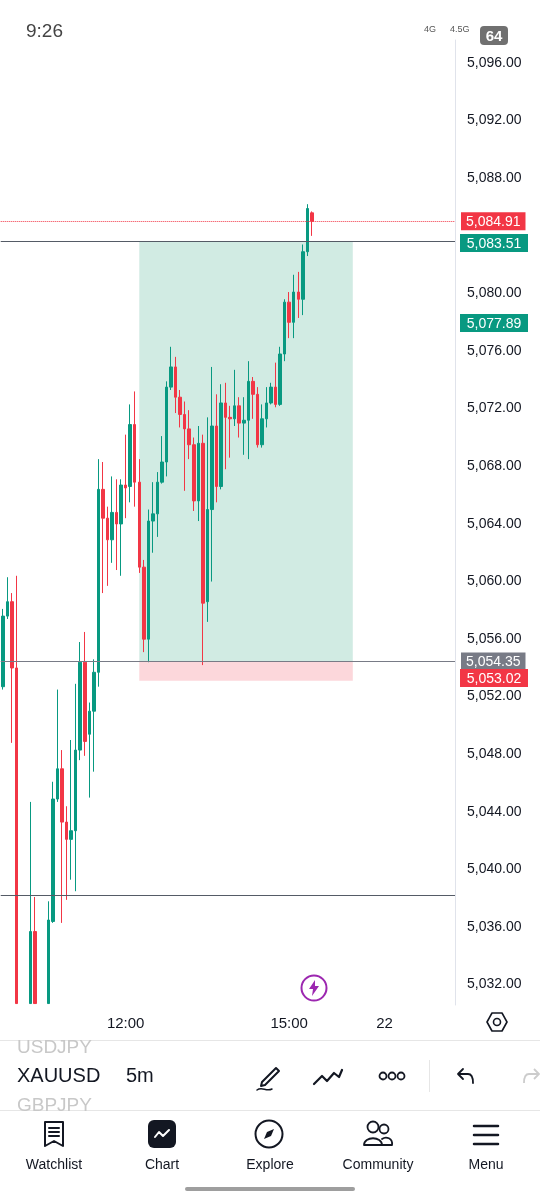  Describe the element at coordinates (494, 678) in the screenshot. I see `text: 5,053.02` at that location.